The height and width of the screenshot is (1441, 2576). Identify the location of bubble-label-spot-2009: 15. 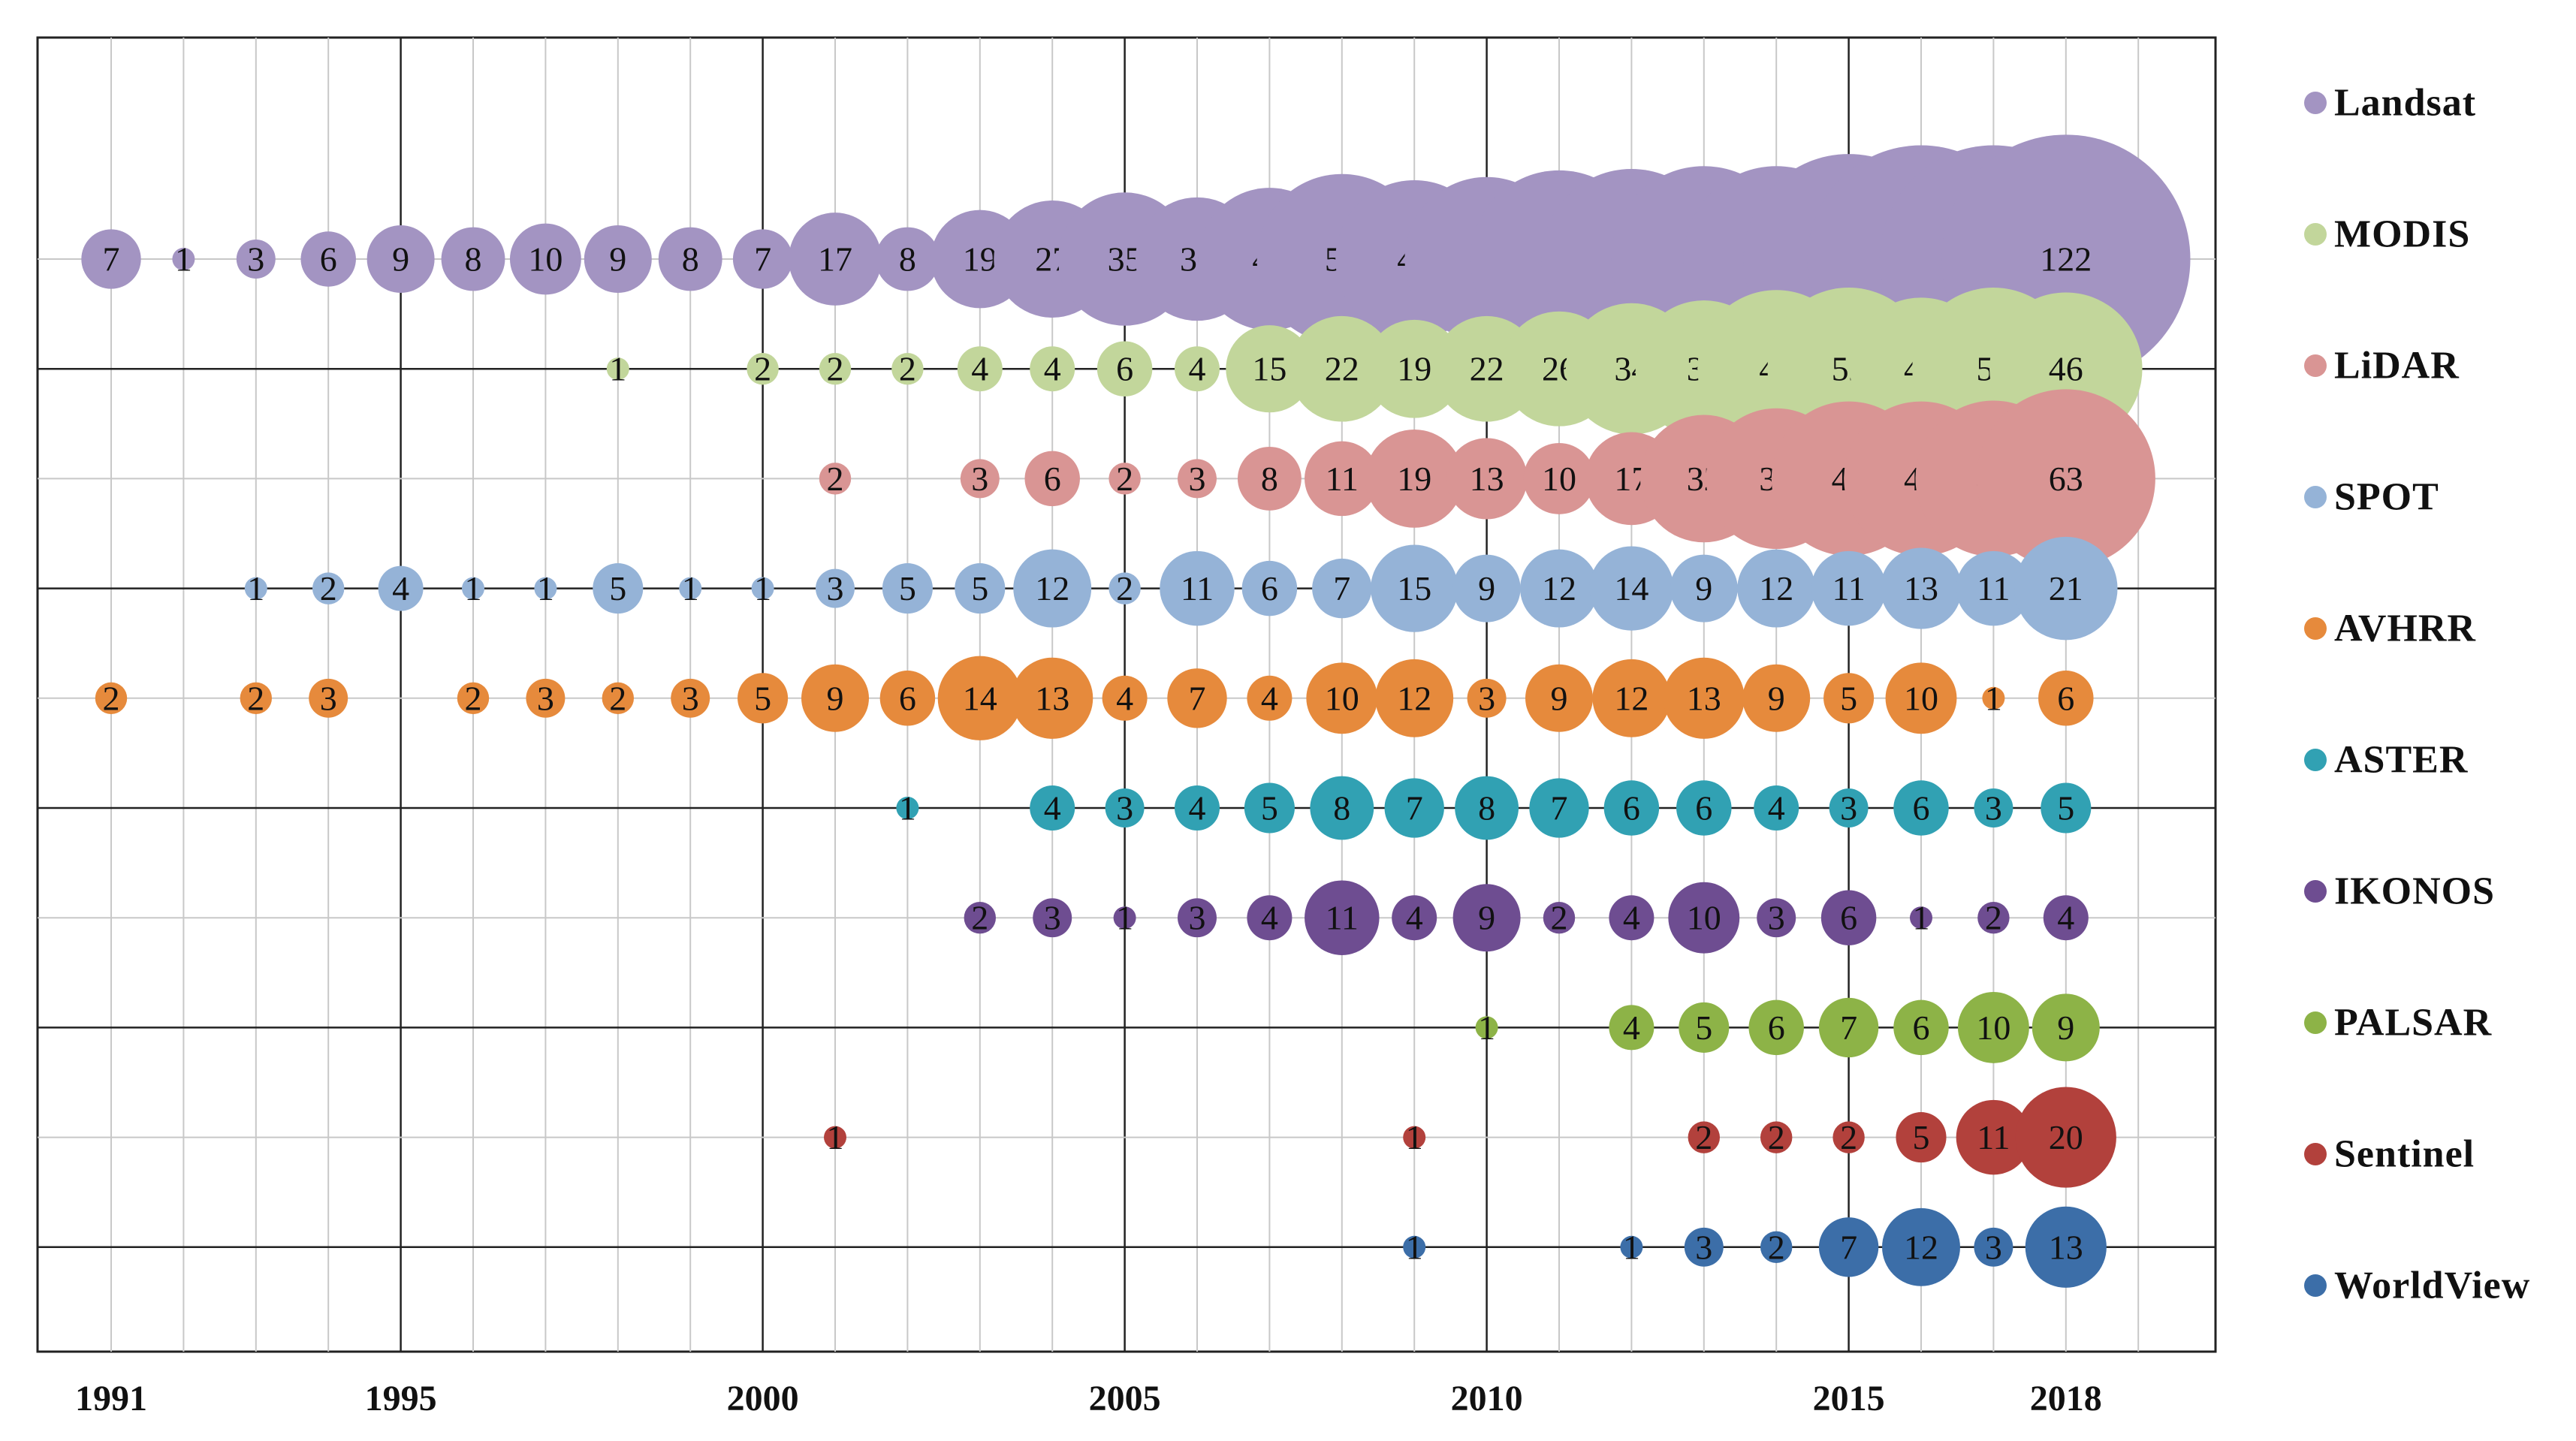
(1414, 588).